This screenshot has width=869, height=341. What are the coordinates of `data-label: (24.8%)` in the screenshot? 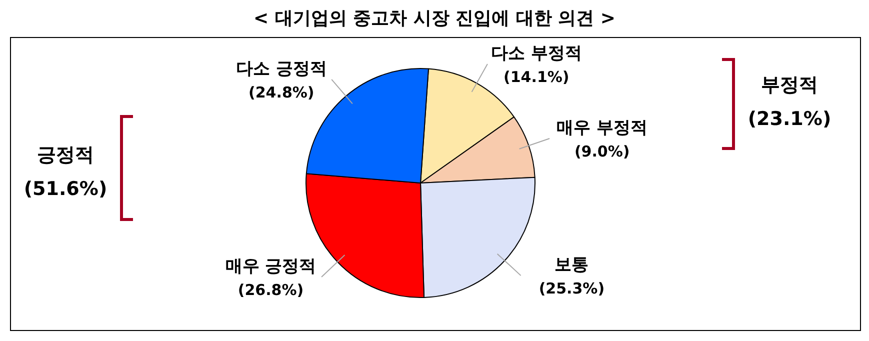 It's located at (281, 92).